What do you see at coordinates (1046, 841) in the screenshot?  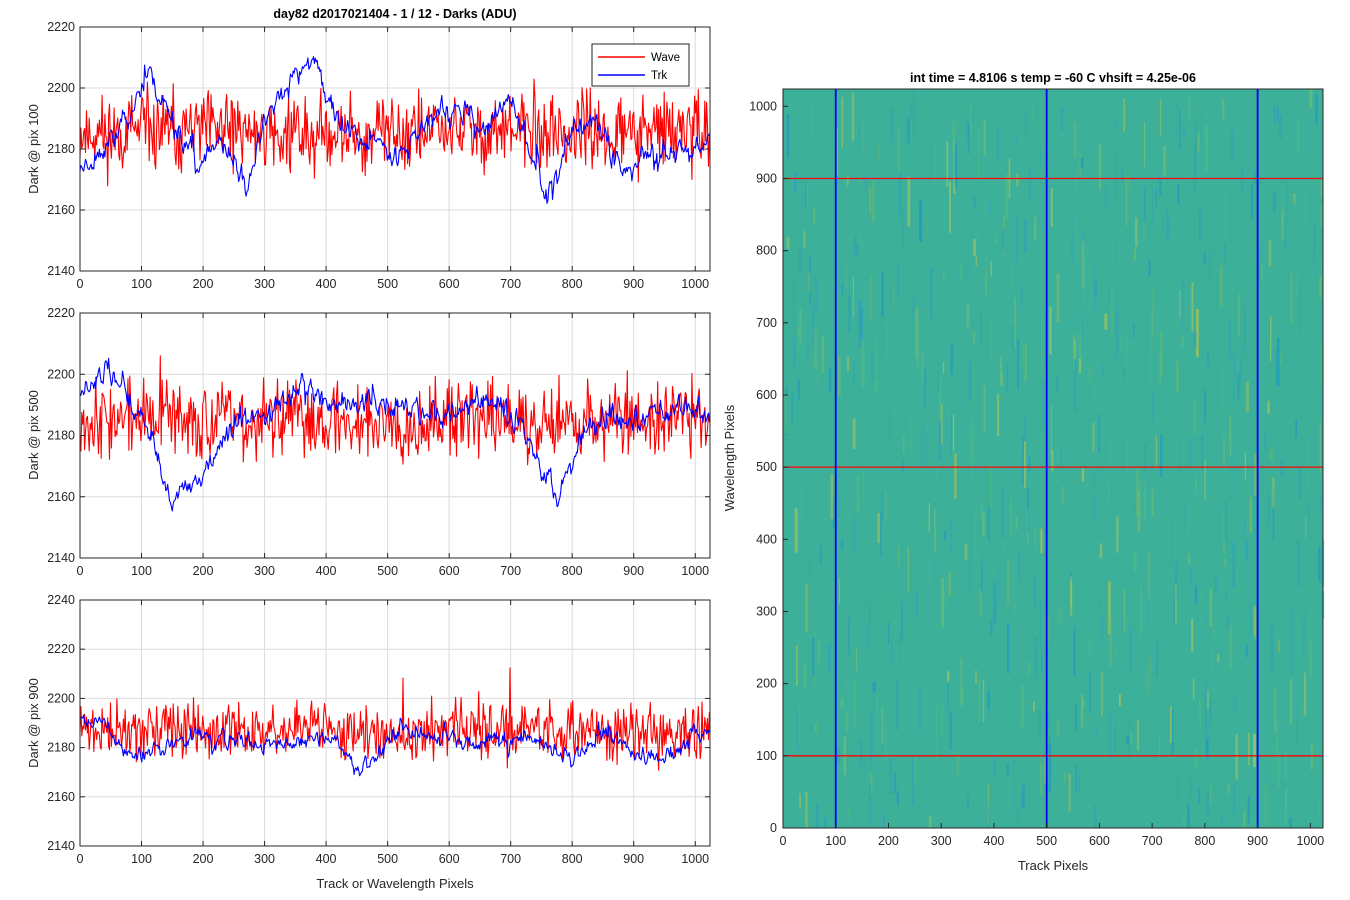 I see `x-tick-label: 500` at bounding box center [1046, 841].